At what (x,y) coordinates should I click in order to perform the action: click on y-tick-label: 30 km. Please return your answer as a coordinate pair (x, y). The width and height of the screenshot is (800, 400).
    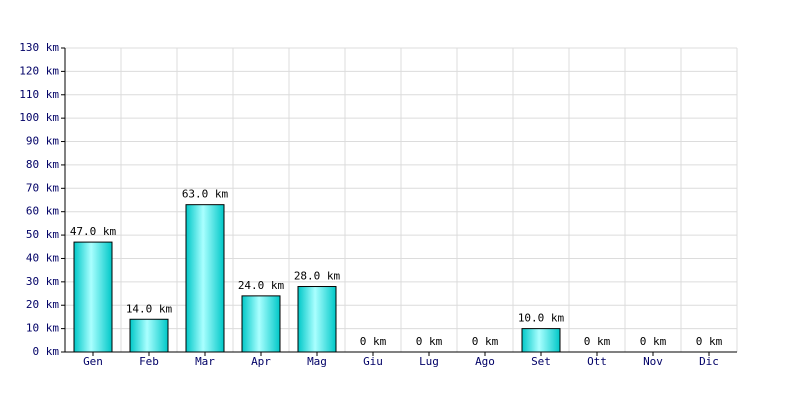
    Looking at the image, I should click on (42, 281).